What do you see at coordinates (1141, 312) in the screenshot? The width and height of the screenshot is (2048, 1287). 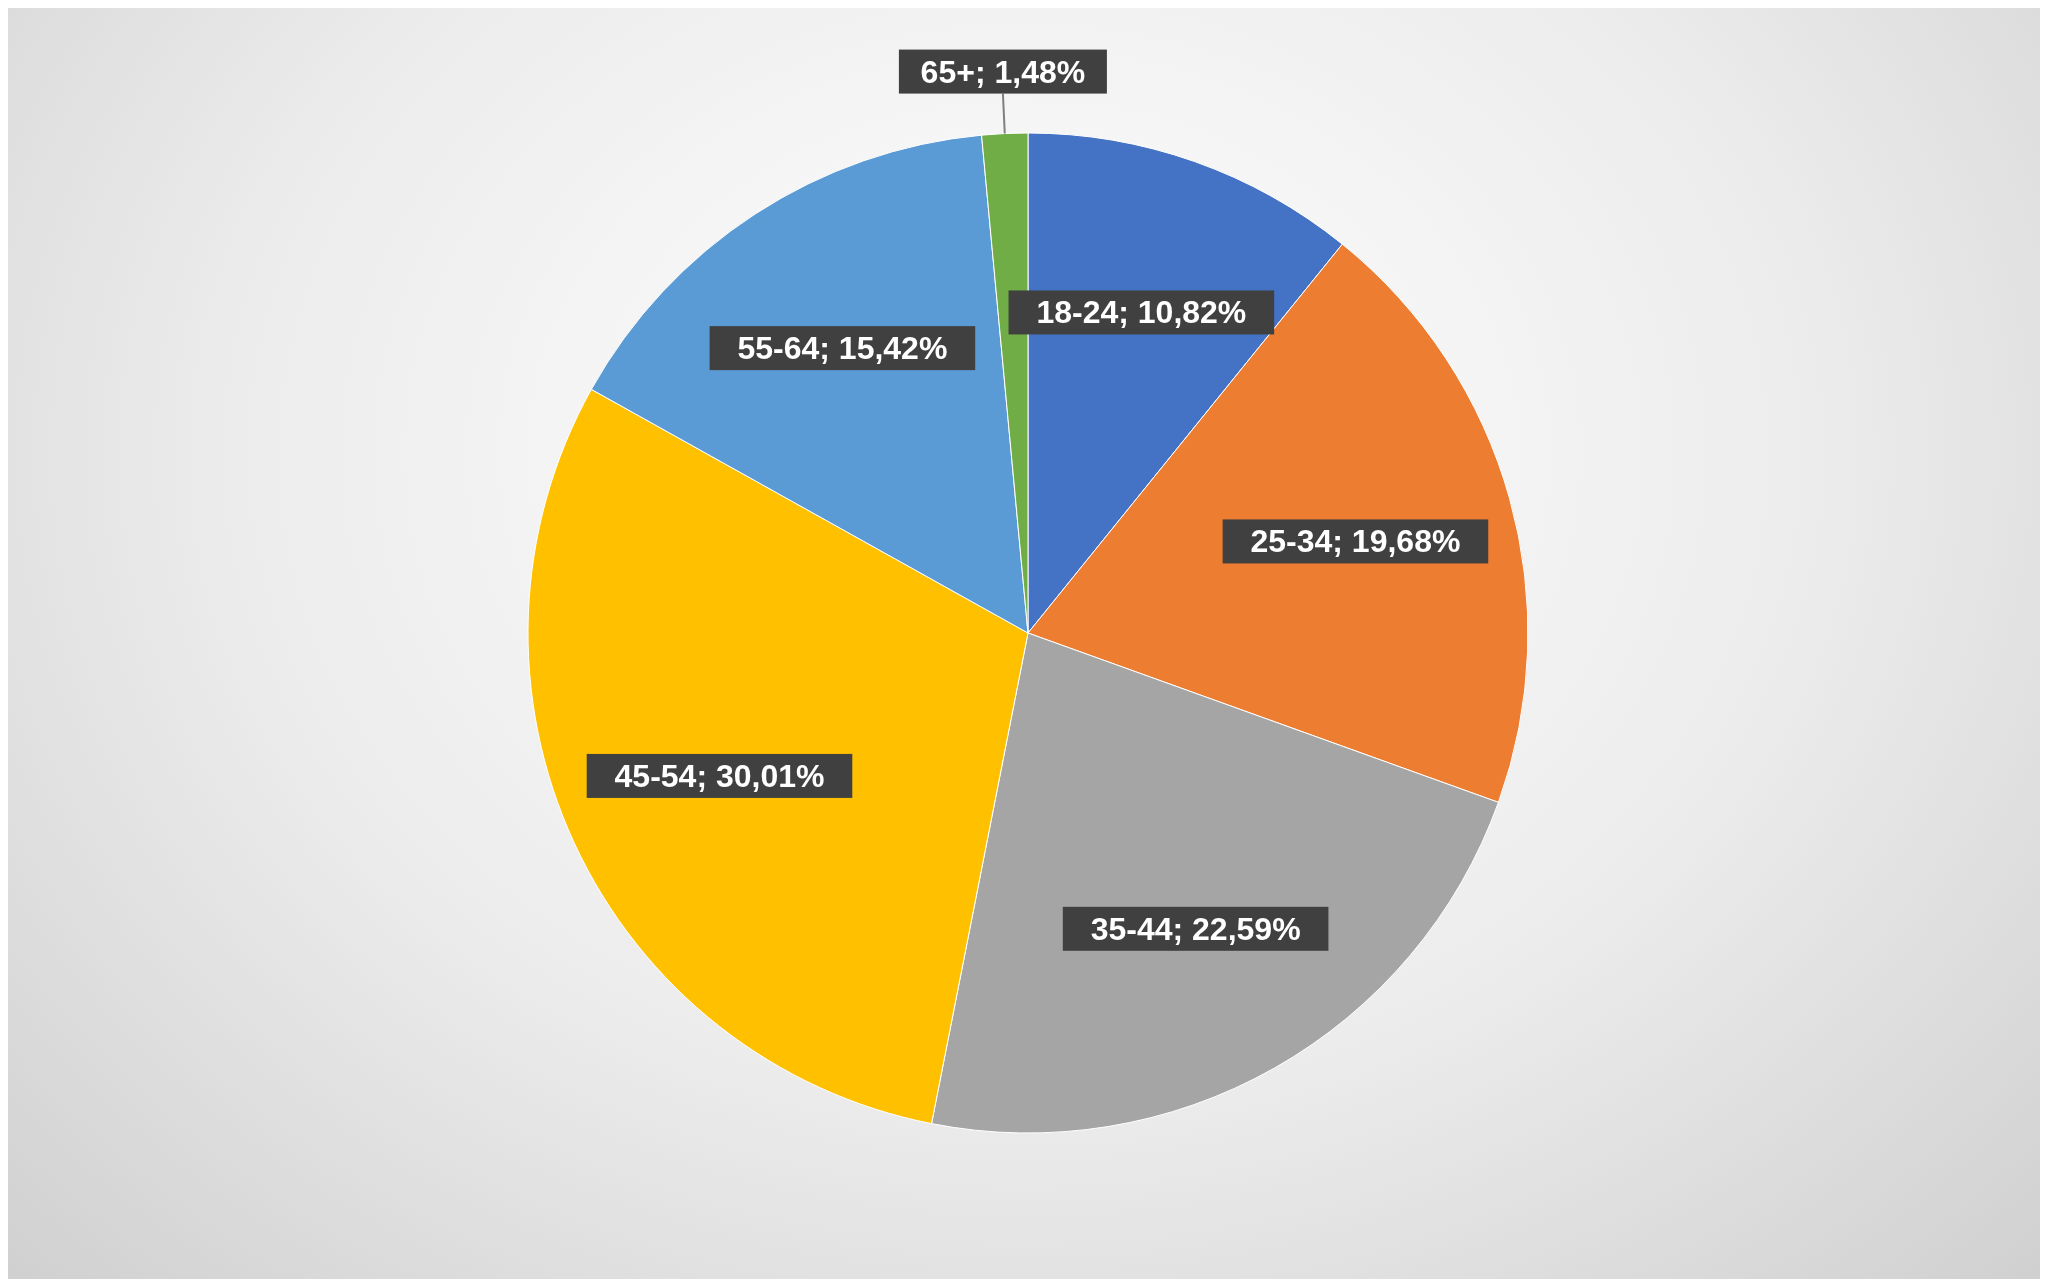 I see `slice-label: 18-24; 10,82%` at bounding box center [1141, 312].